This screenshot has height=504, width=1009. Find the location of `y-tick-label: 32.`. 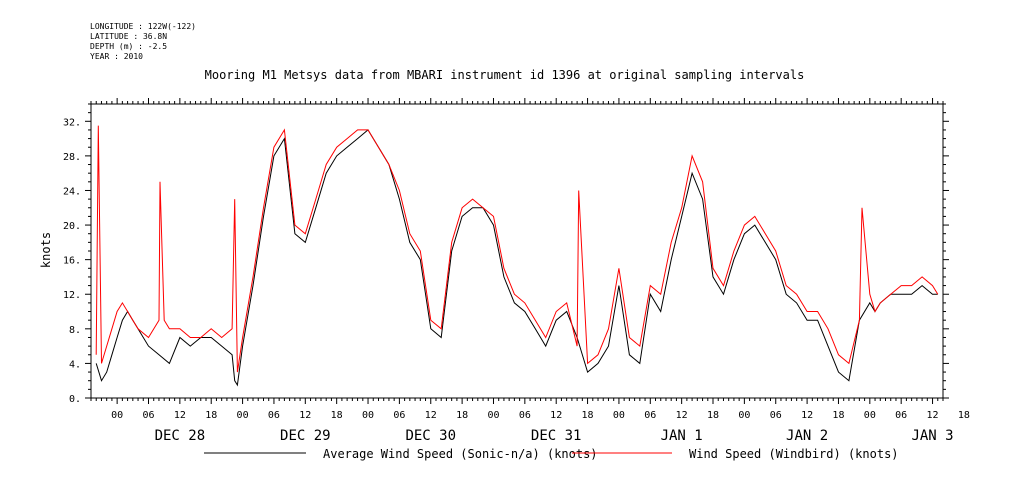

y-tick-label: 32. is located at coordinates (72, 122).